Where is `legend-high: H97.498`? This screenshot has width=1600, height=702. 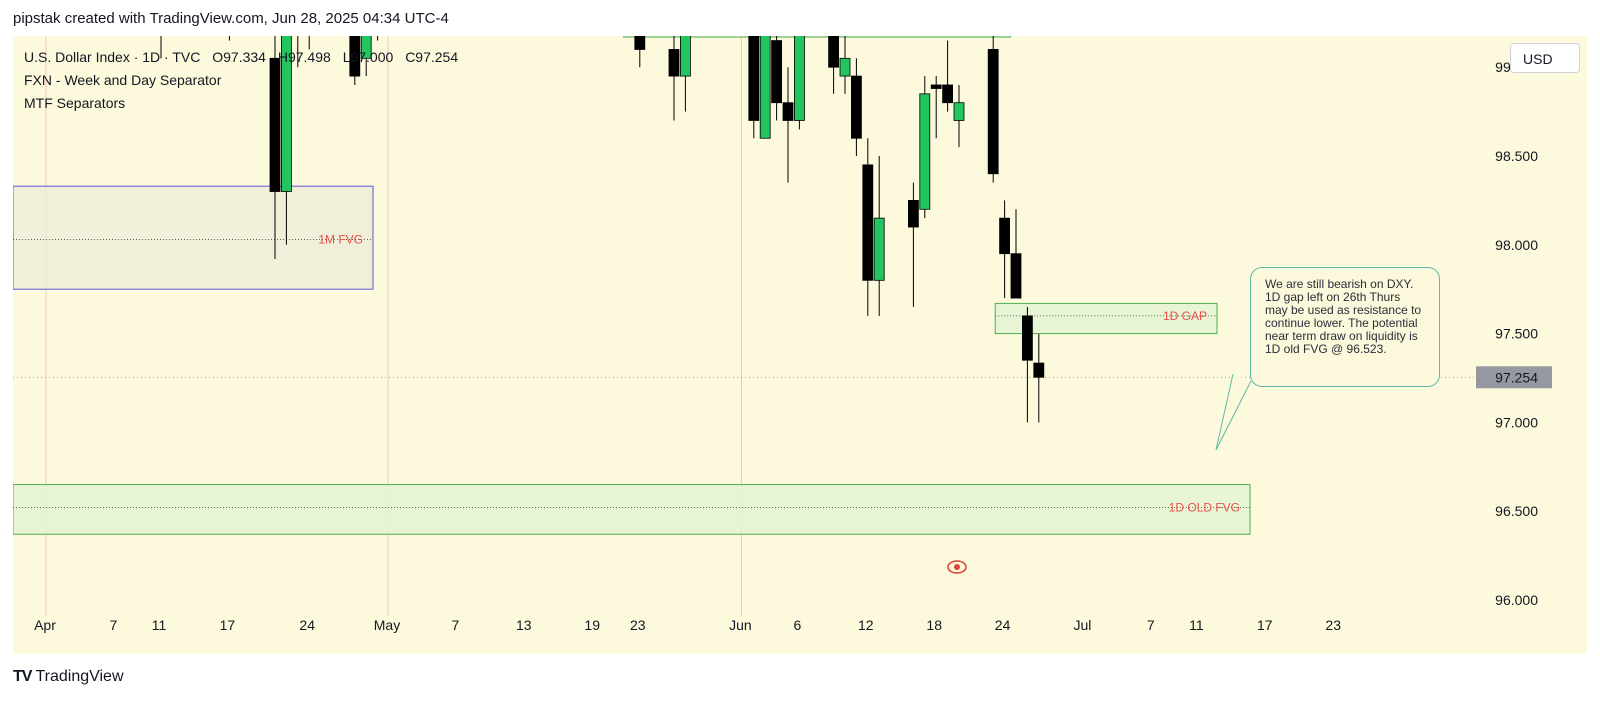 legend-high: H97.498 is located at coordinates (304, 57).